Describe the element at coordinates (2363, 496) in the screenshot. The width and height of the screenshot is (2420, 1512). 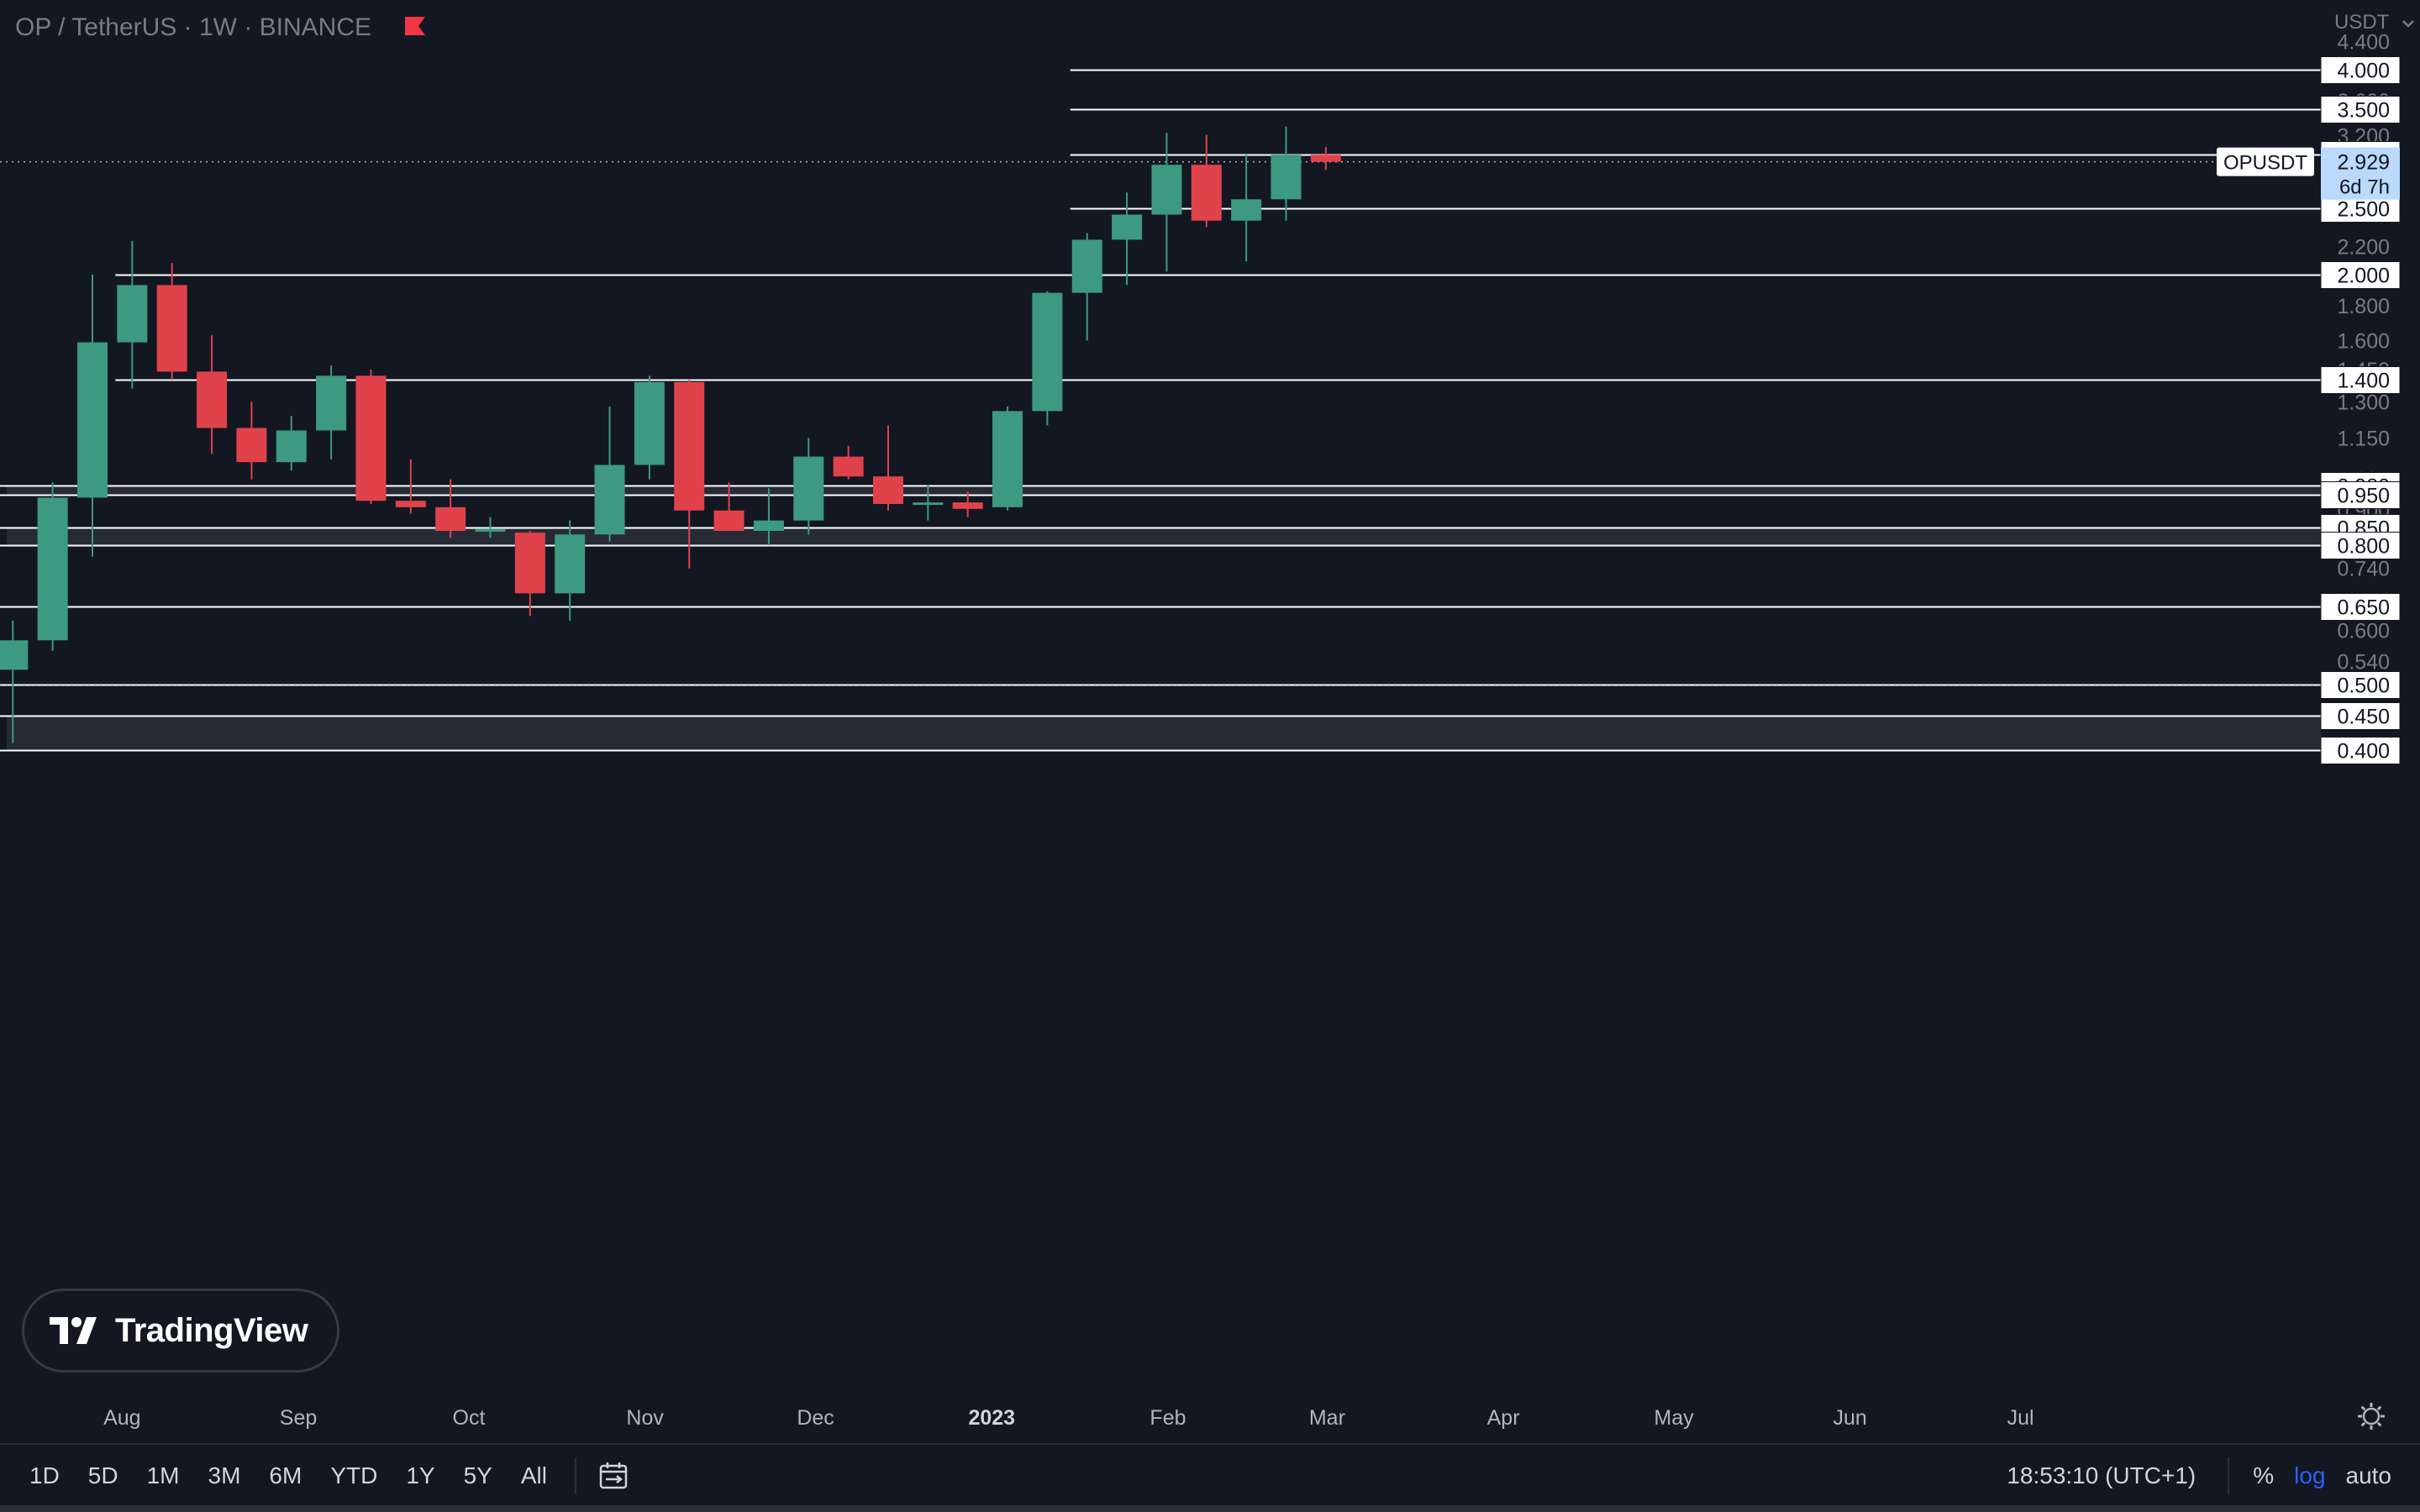
I see `level-label: 0.950` at that location.